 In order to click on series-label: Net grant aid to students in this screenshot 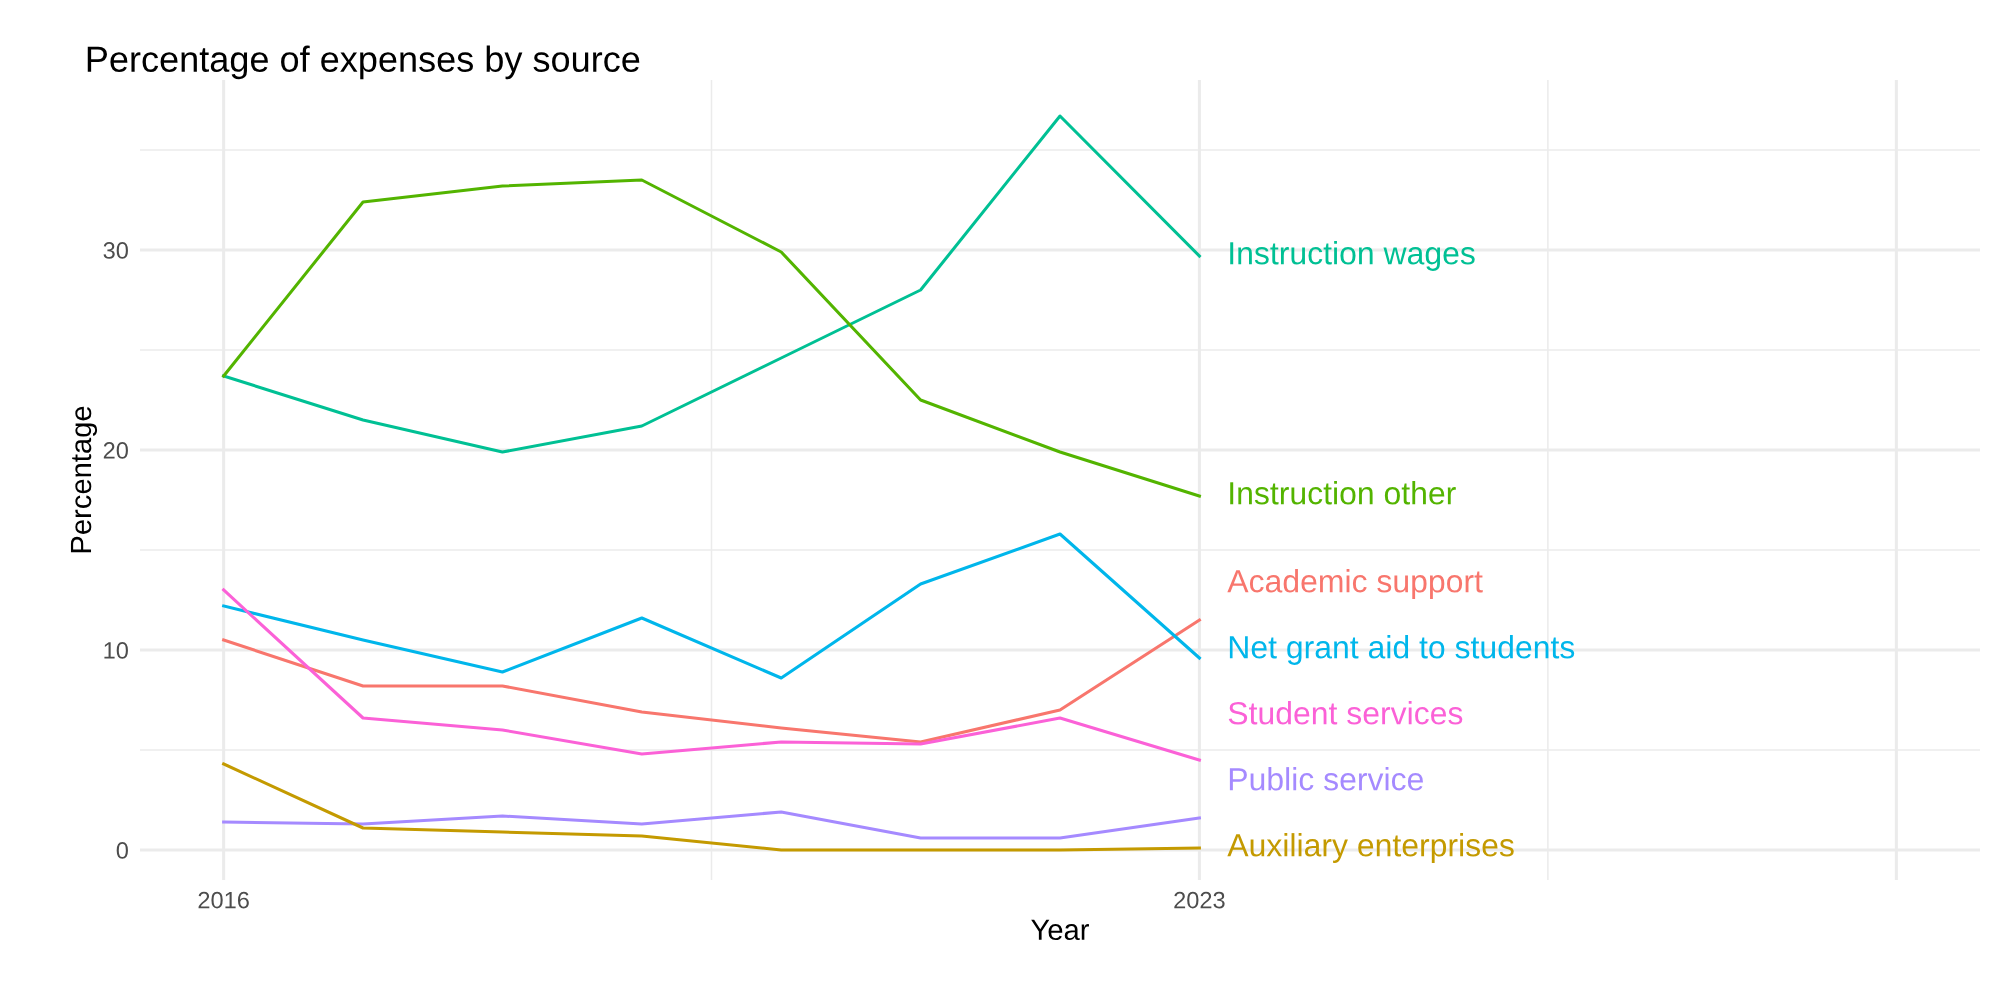, I will do `click(1402, 650)`.